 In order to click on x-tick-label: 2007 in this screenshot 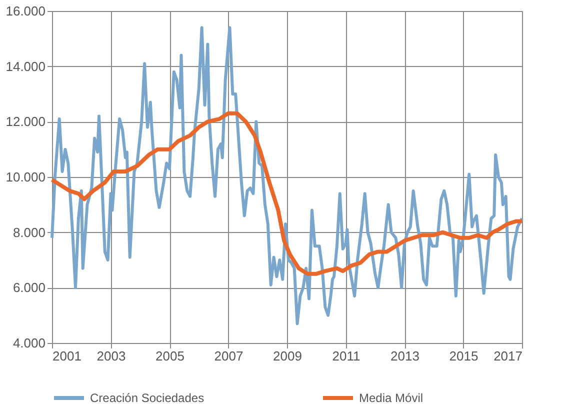, I will do `click(229, 356)`.